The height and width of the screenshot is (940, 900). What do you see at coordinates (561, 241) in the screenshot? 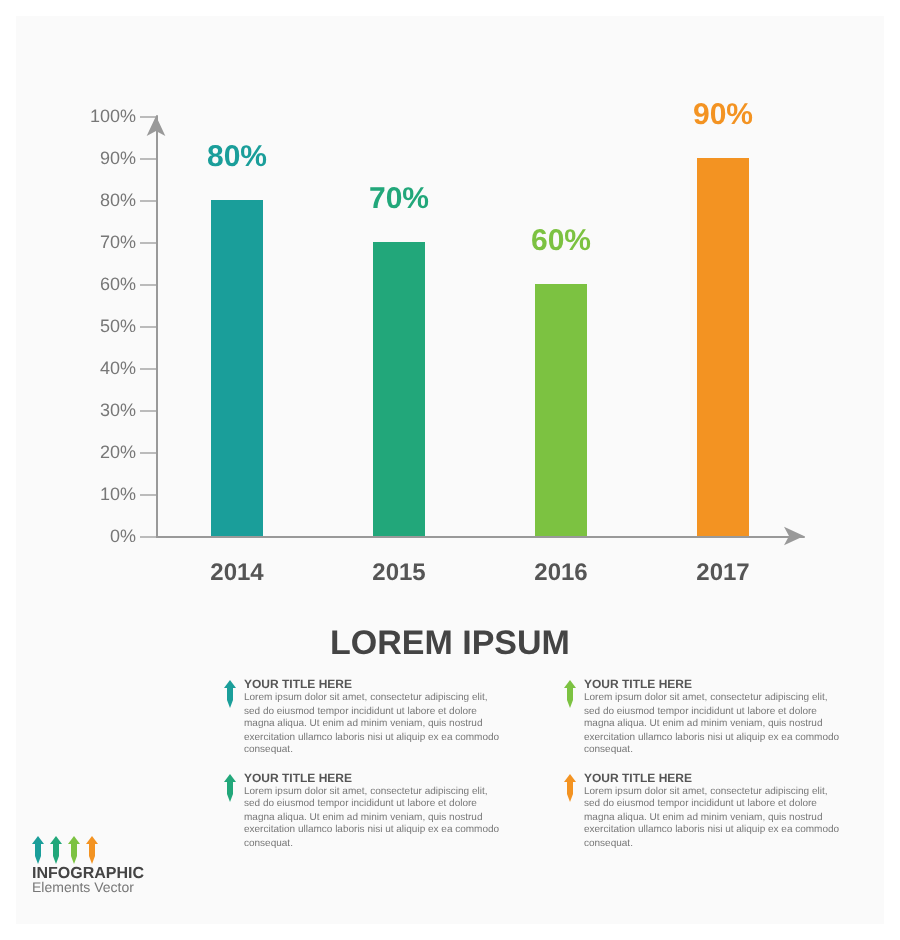
I see `data-label: 60%` at bounding box center [561, 241].